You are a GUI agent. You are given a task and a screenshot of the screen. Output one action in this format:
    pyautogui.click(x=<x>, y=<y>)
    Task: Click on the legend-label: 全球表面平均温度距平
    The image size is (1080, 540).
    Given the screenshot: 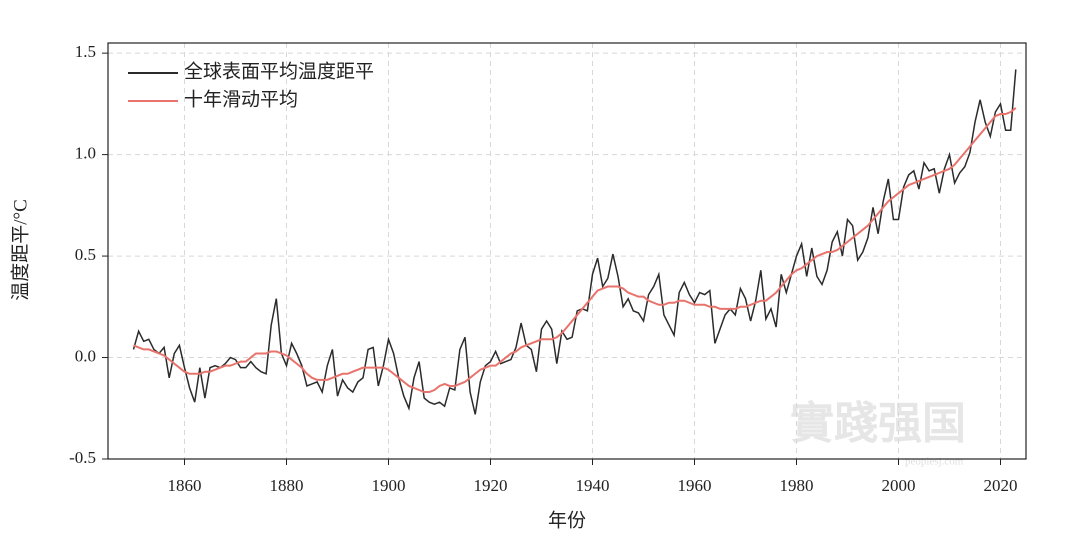 What is the action you would take?
    pyautogui.click(x=279, y=71)
    